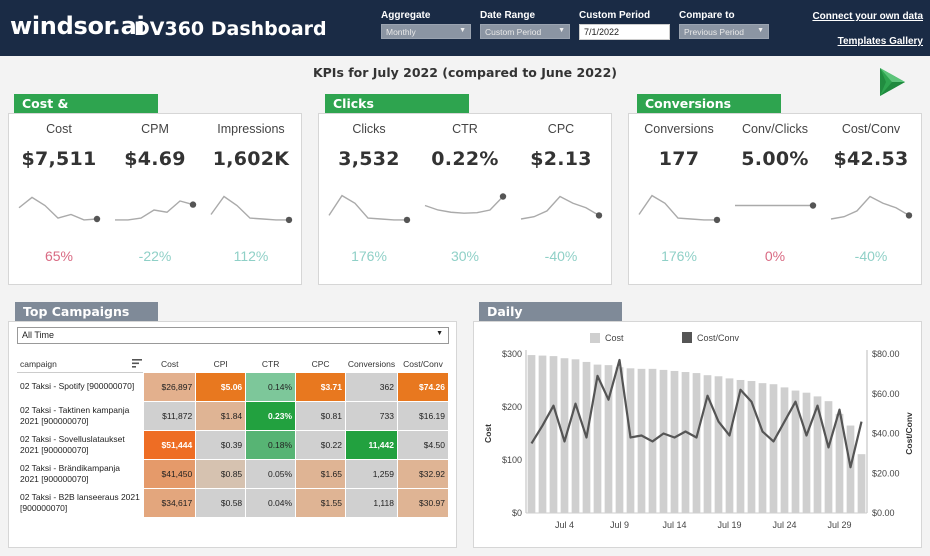 This screenshot has width=930, height=556. Describe the element at coordinates (371, 364) in the screenshot. I see `column-header-conversions: Conversions` at that location.